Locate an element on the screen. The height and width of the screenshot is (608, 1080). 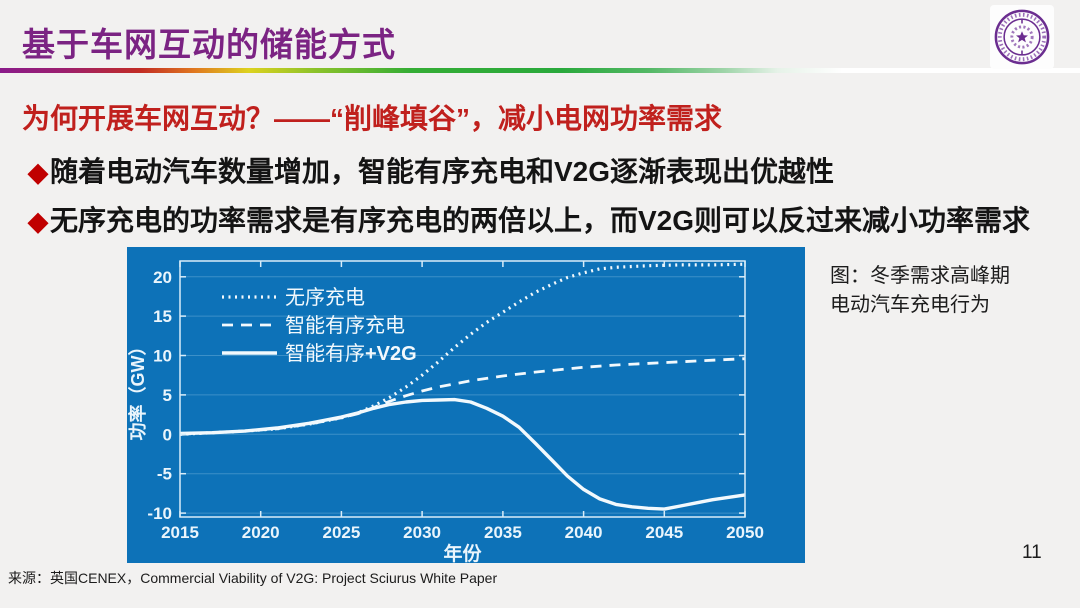
y-tick-label: -10 is located at coordinates (159, 513).